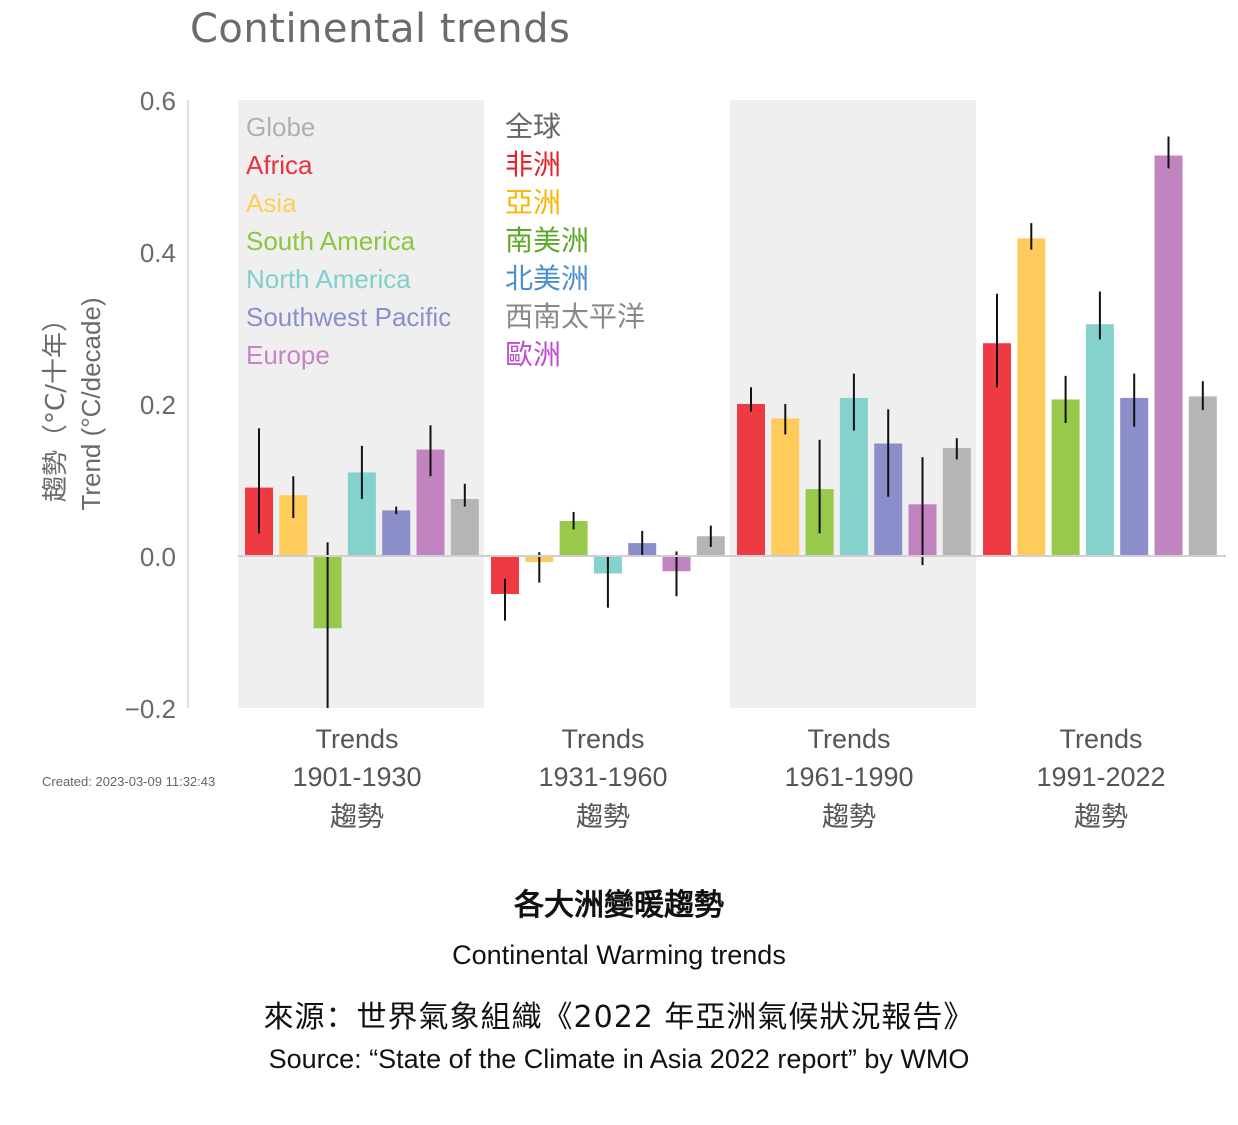  I want to click on legend-en-southwest-pacific: Southwest Pacific, so click(348, 317).